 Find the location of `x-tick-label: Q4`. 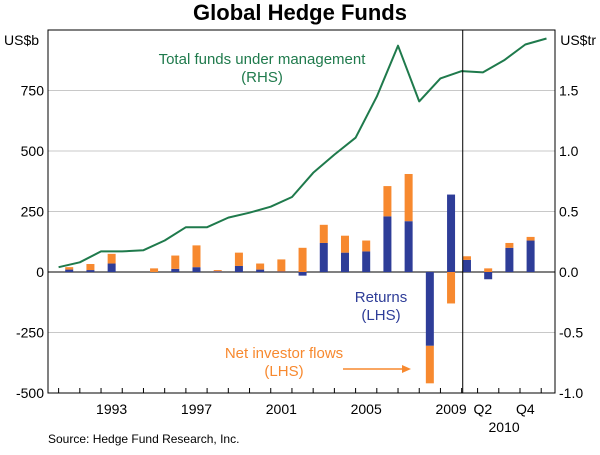

x-tick-label: Q4 is located at coordinates (525, 409).